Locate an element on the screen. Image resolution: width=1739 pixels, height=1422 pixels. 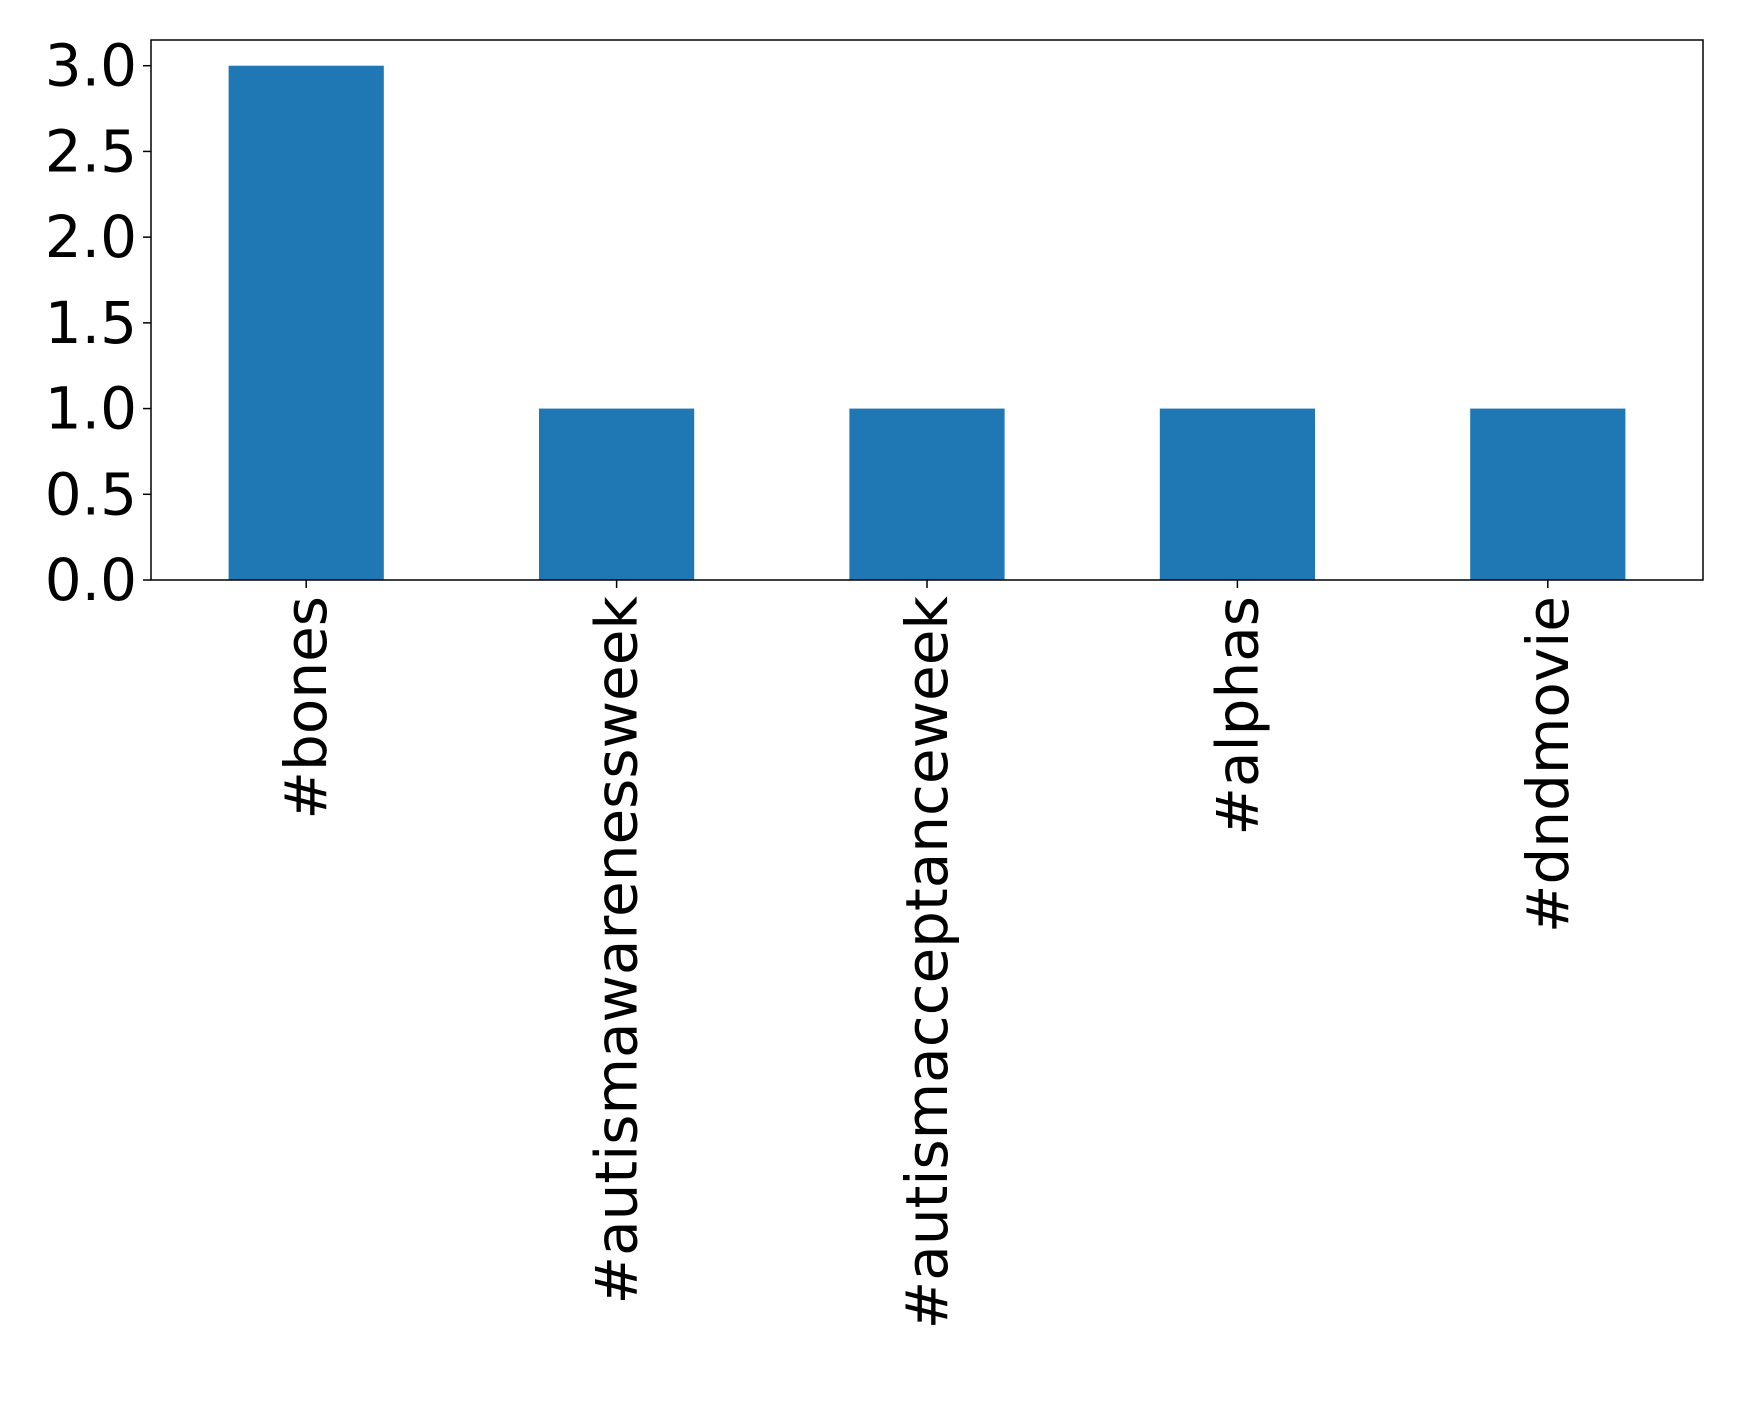
x-tick-label: #dndmovie is located at coordinates (1548, 764).